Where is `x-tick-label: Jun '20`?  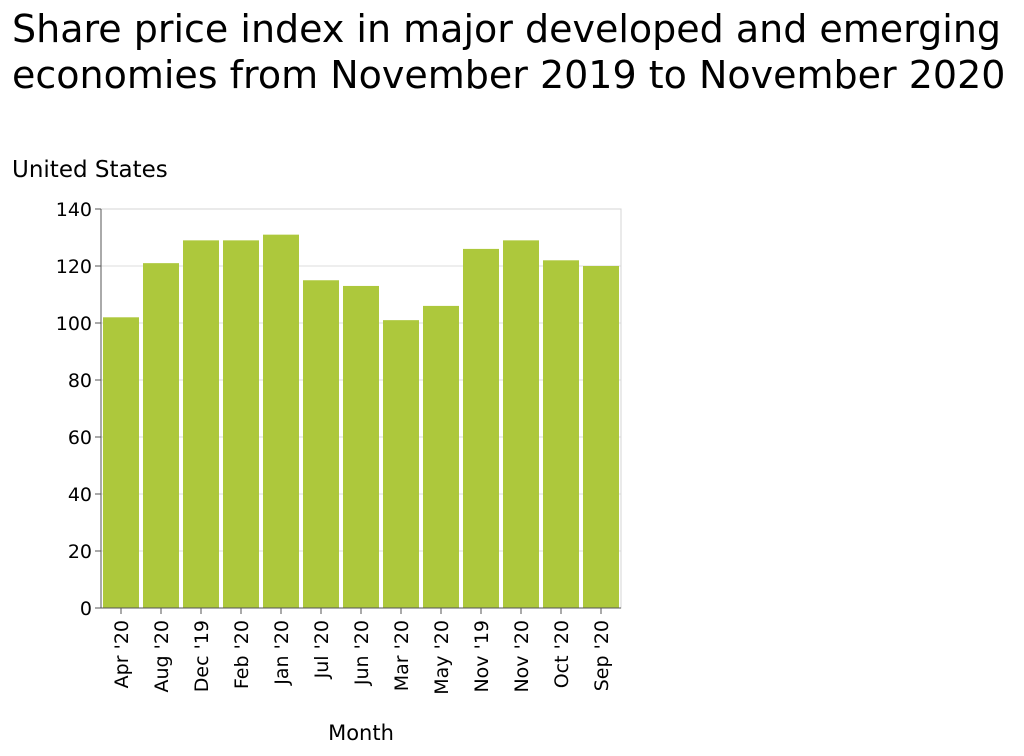 x-tick-label: Jun '20 is located at coordinates (362, 653).